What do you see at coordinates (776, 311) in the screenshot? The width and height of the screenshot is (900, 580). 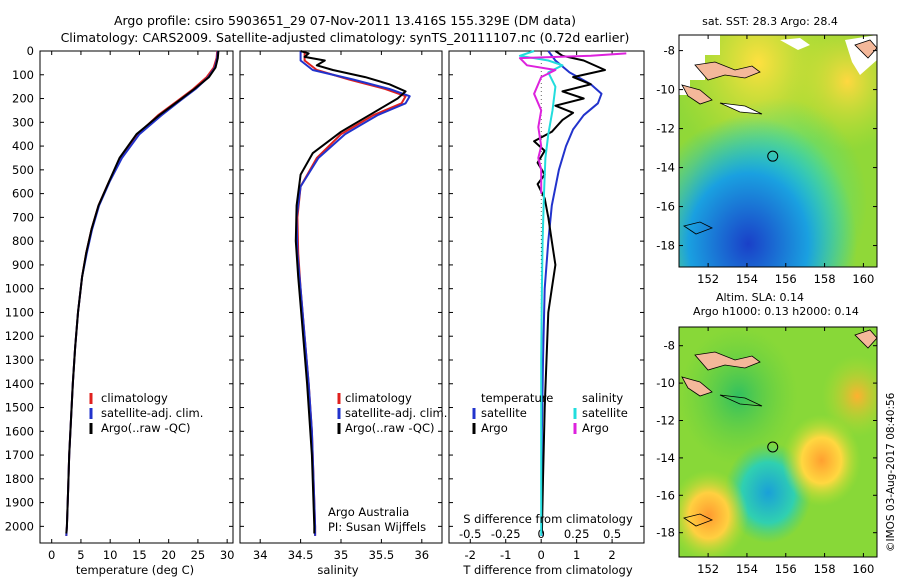 I see `sla-map-title-2: Argo h1000: 0.13 h2000: 0.14` at bounding box center [776, 311].